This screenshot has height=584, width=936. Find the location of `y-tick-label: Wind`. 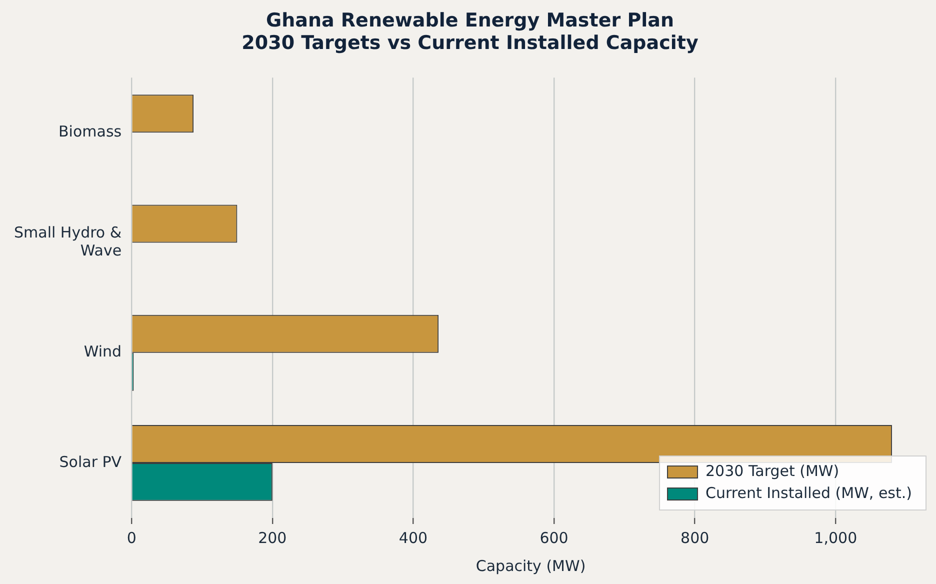

y-tick-label: Wind is located at coordinates (103, 351).